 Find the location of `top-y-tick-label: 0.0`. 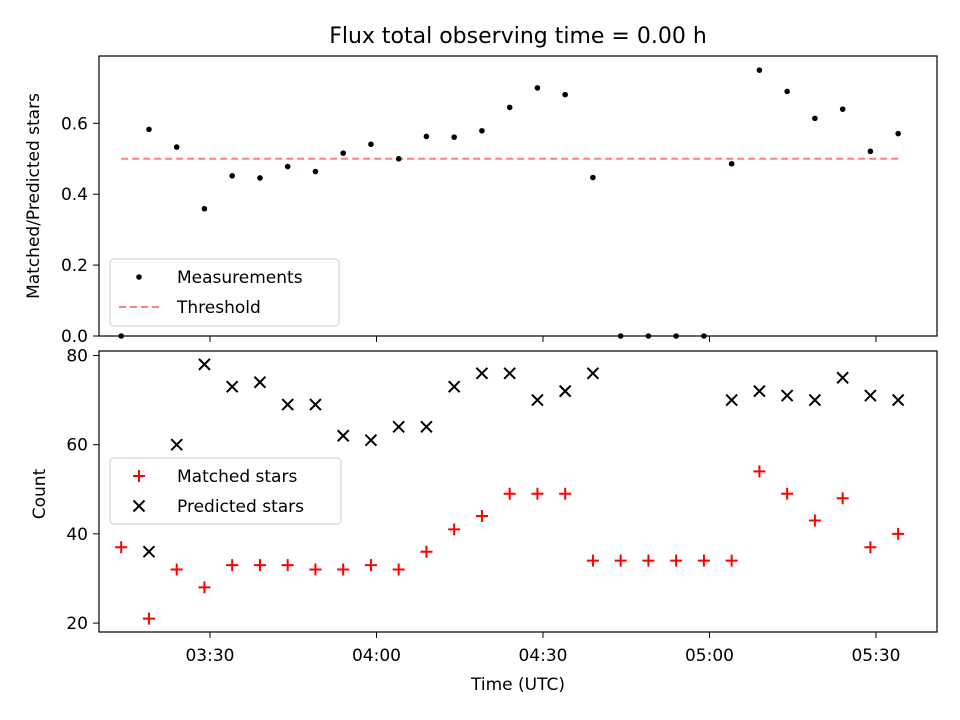

top-y-tick-label: 0.0 is located at coordinates (74, 337).